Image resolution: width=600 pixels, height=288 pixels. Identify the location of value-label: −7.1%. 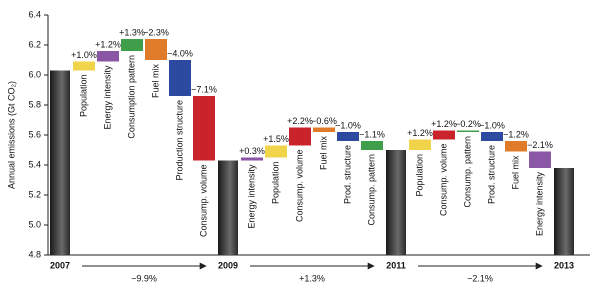
(204, 89).